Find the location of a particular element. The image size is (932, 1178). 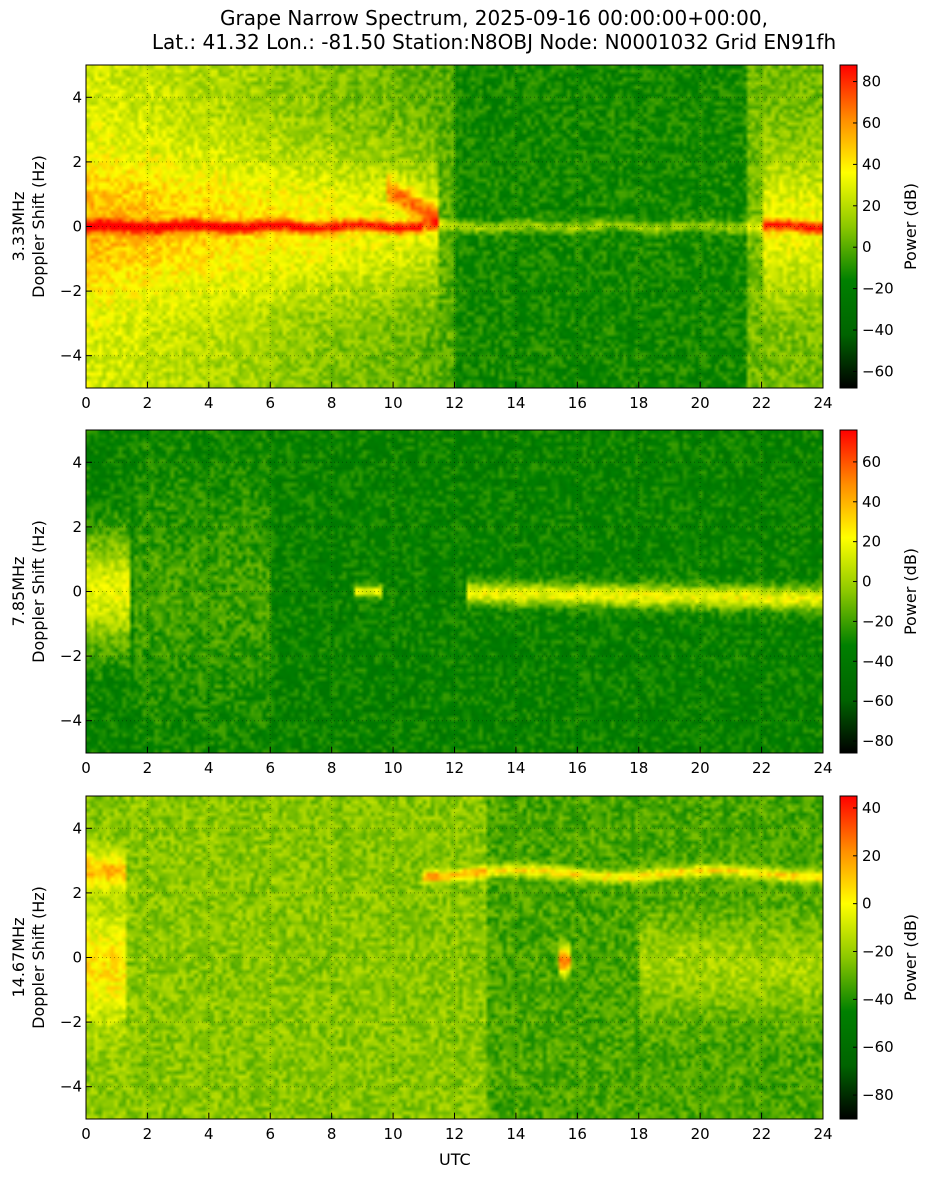

x-axis-label: UTC is located at coordinates (455, 1159).